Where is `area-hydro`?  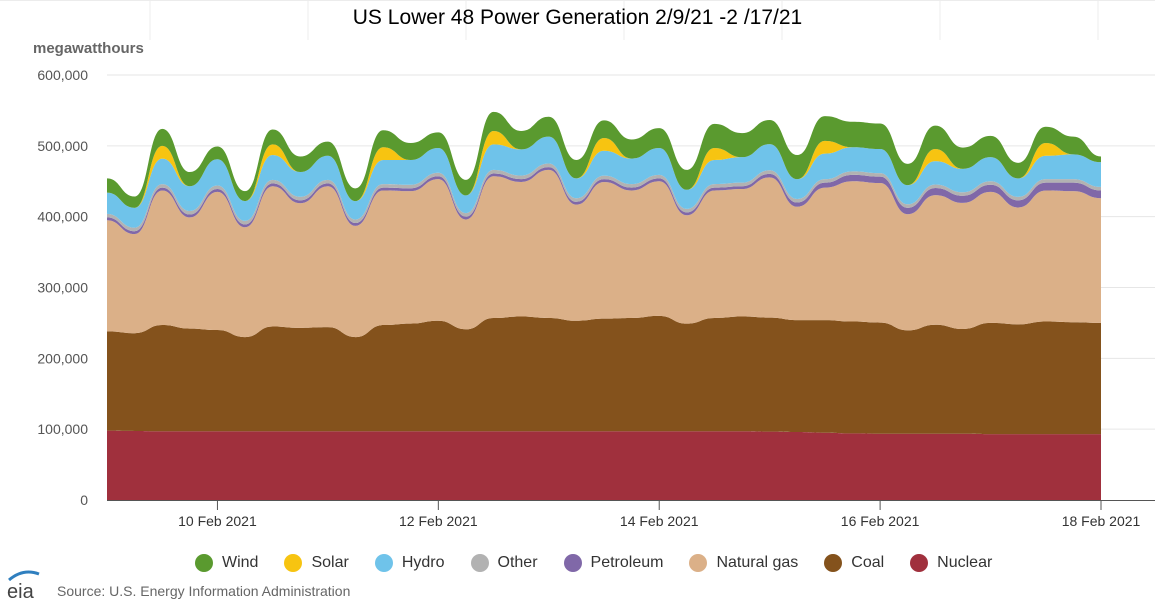
area-hydro is located at coordinates (604, 182).